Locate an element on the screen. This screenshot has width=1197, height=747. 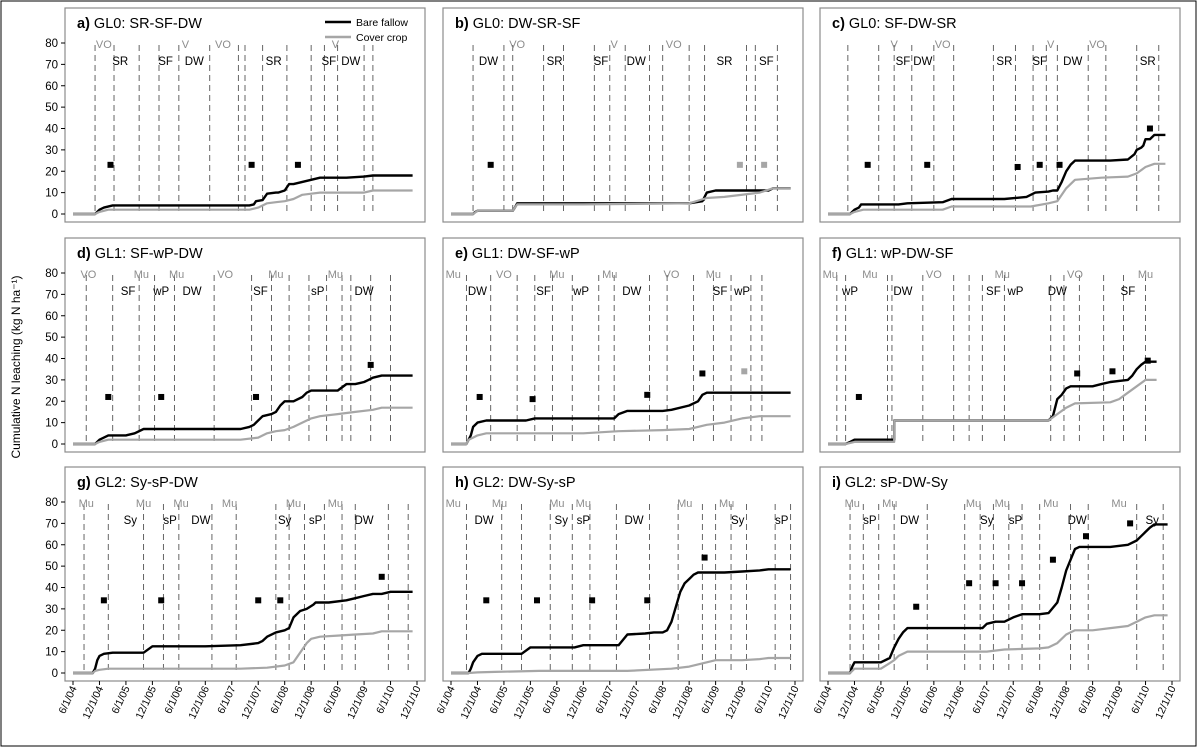
y-tick-label: 20 is located at coordinates (51, 172).